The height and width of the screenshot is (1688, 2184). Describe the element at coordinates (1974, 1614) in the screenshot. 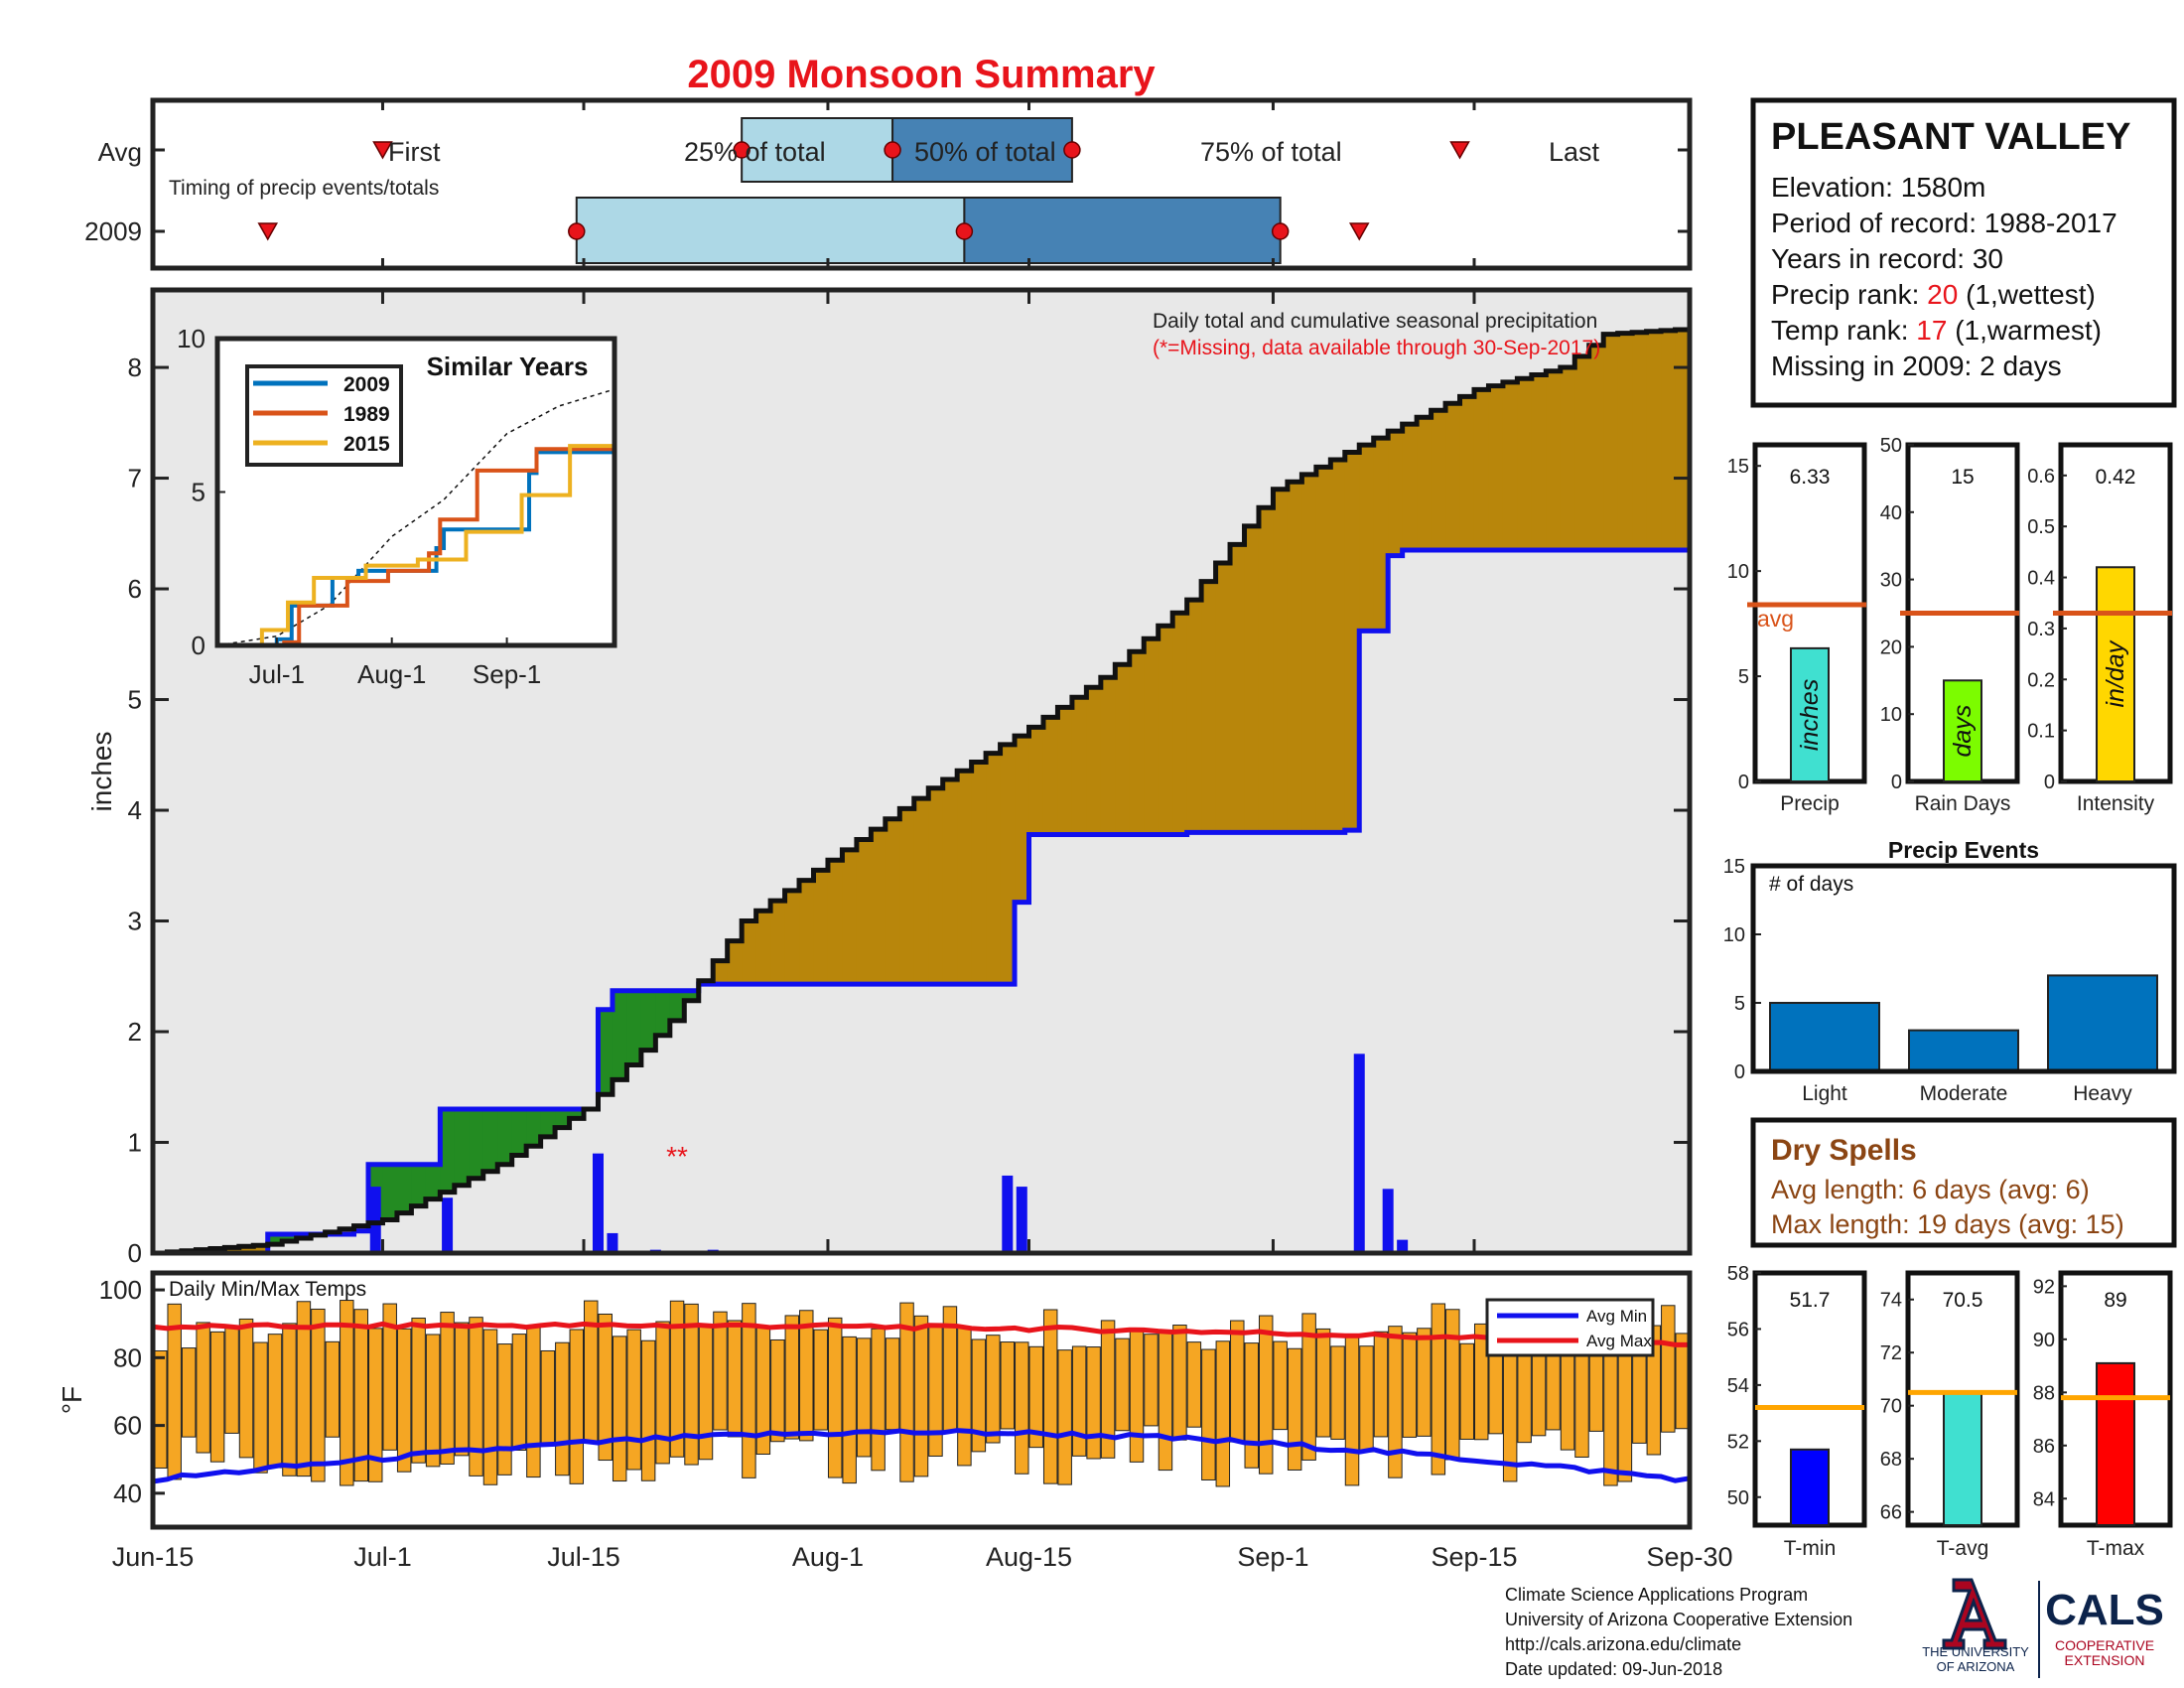

I see `ua-logo-icon` at that location.